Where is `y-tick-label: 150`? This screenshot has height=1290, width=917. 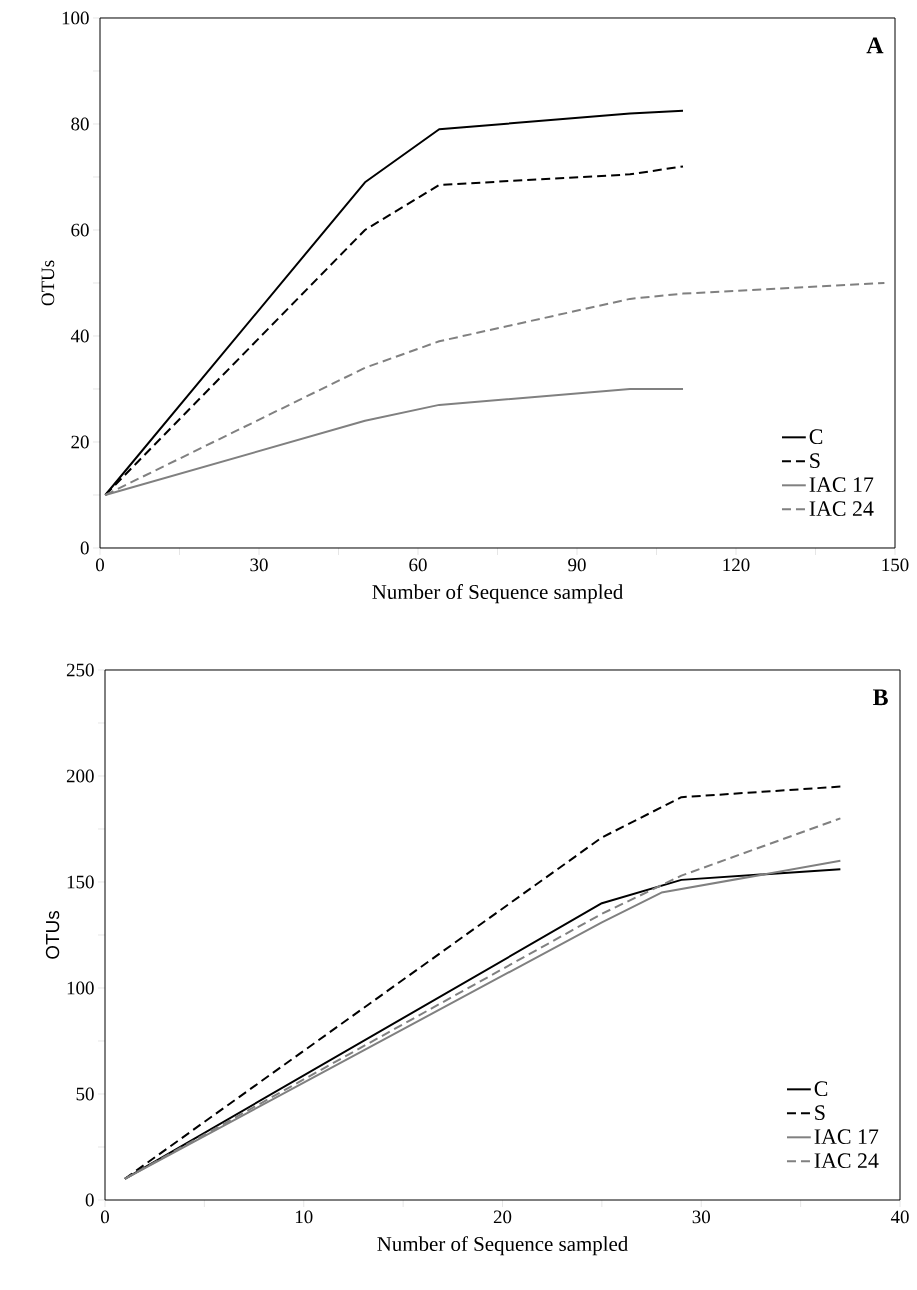 y-tick-label: 150 is located at coordinates (80, 882).